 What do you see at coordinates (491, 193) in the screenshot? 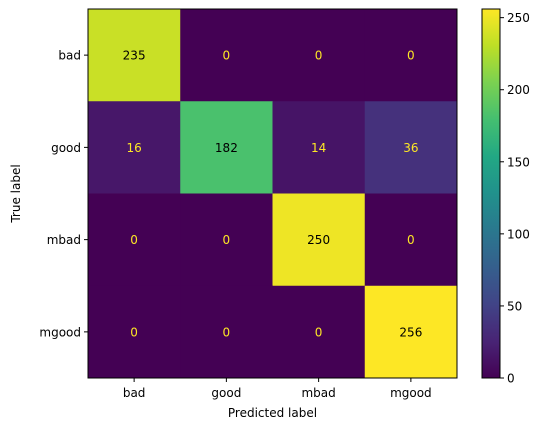
I see `colorbar` at bounding box center [491, 193].